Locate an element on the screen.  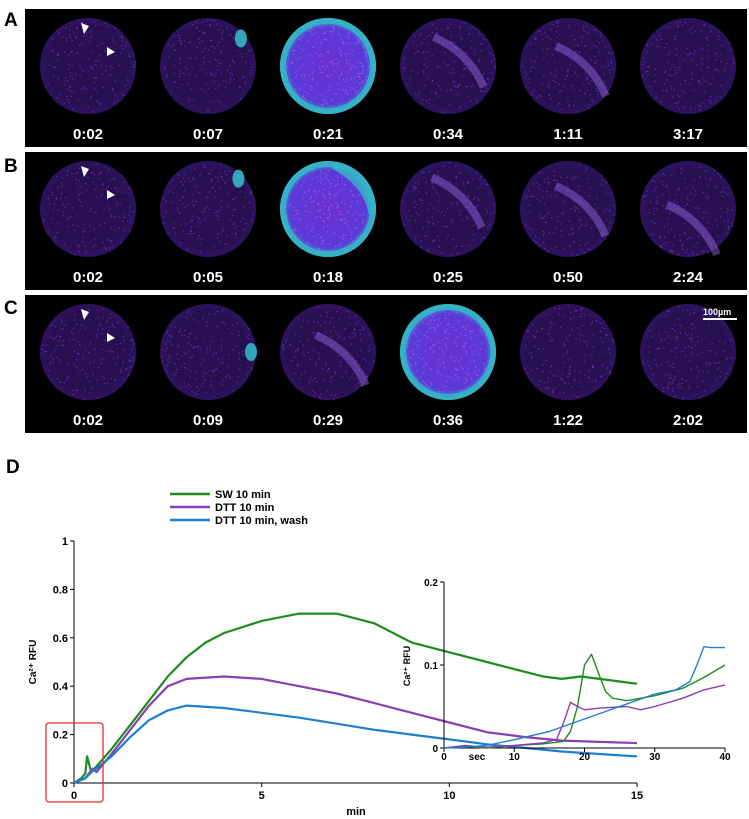
x-tick-label: 15 is located at coordinates (637, 796).